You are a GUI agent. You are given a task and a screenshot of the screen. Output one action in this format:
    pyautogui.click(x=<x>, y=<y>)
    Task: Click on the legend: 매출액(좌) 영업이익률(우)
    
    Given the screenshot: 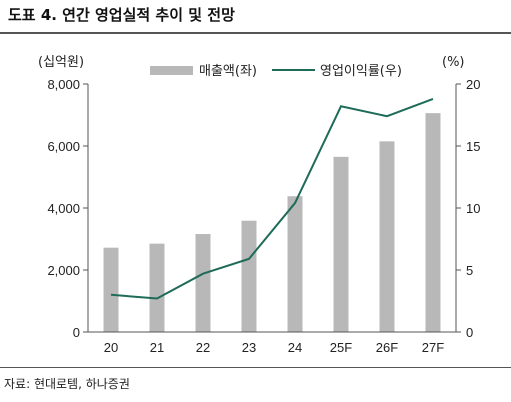 What is the action you would take?
    pyautogui.click(x=276, y=71)
    